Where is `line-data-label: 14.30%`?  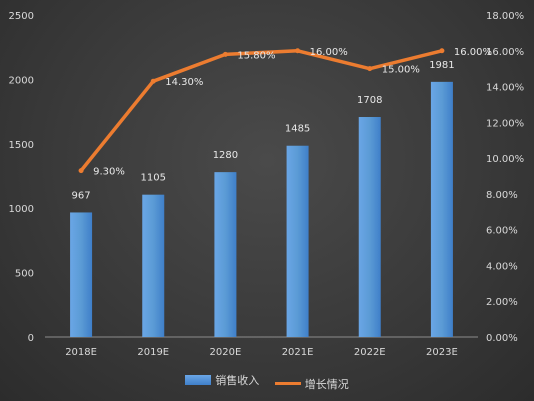 line-data-label: 14.30% is located at coordinates (184, 82).